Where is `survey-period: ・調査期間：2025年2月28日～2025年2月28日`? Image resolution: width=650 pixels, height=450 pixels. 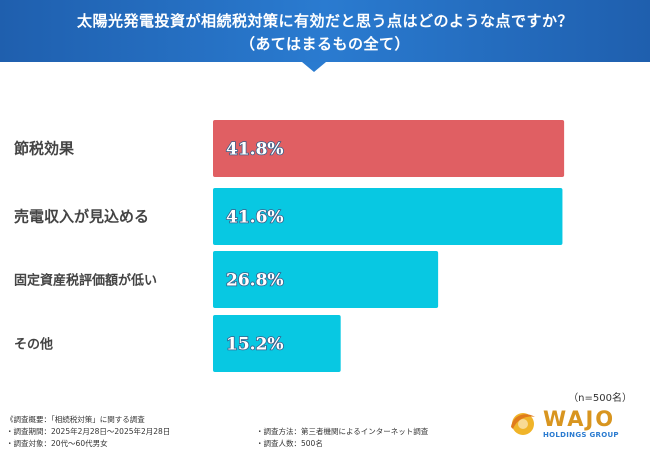 survey-period: ・調査期間：2025年2月28日～2025年2月28日 is located at coordinates (88, 431).